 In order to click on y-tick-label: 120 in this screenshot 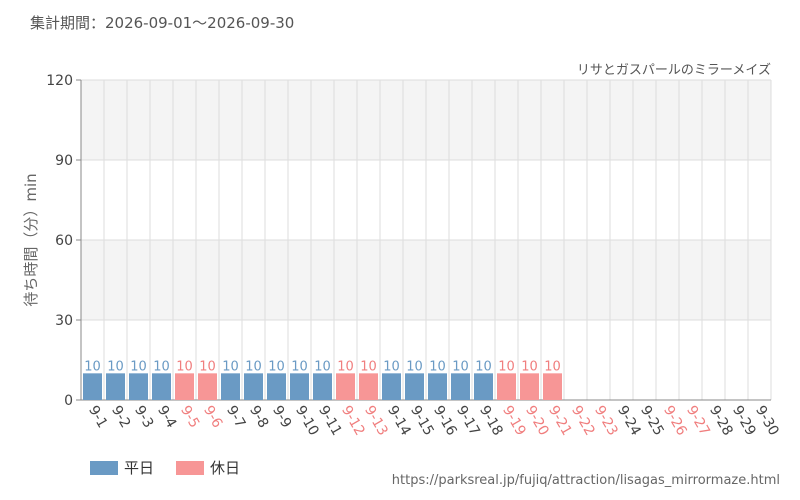, I will do `click(59, 81)`.